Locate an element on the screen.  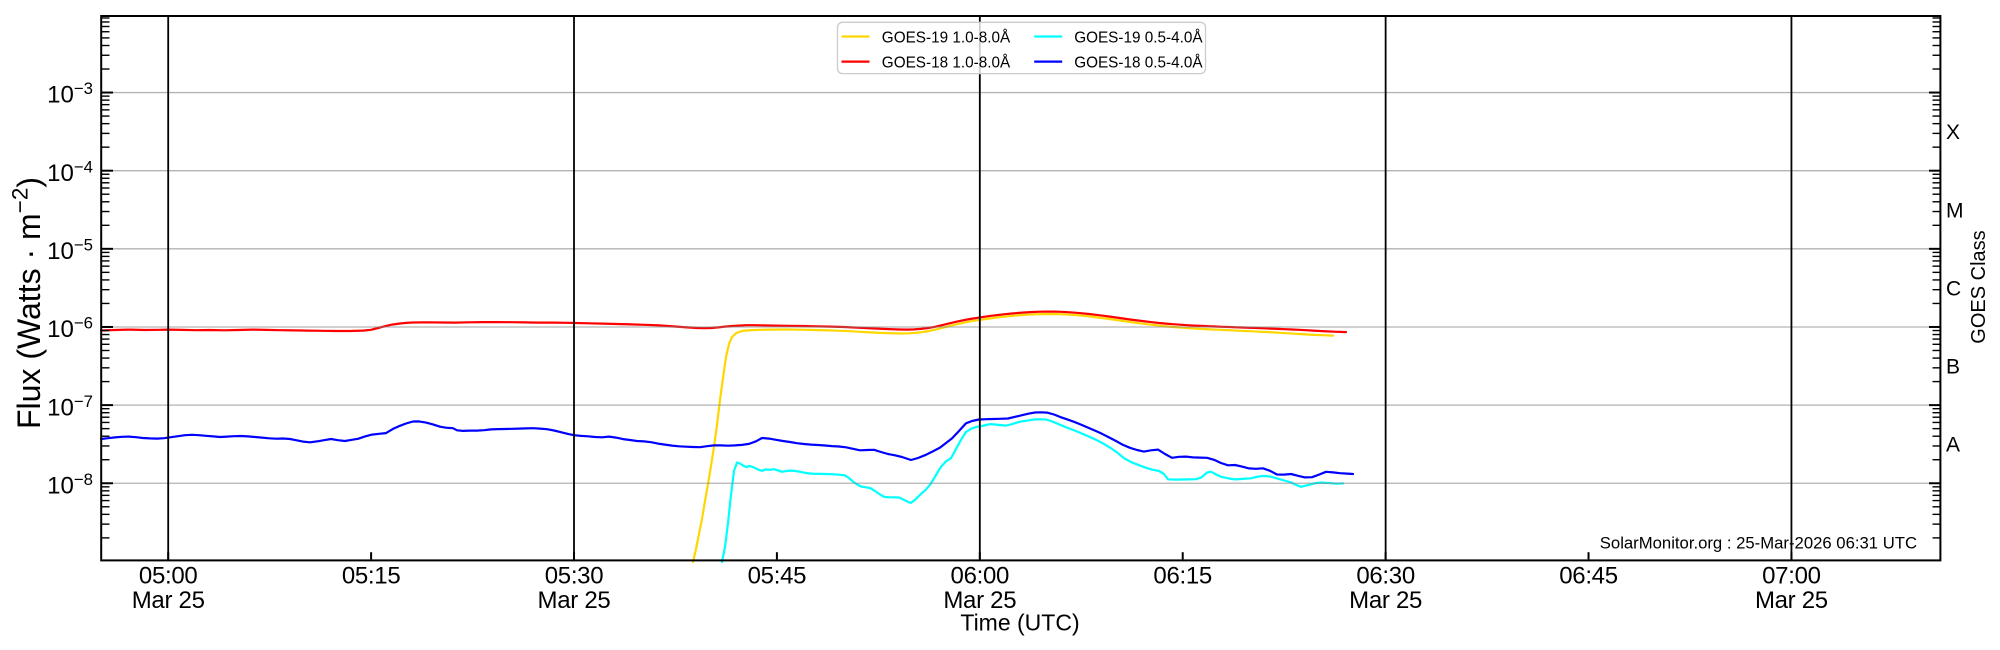
svg-text: GOES Class is located at coordinates (1979, 286).